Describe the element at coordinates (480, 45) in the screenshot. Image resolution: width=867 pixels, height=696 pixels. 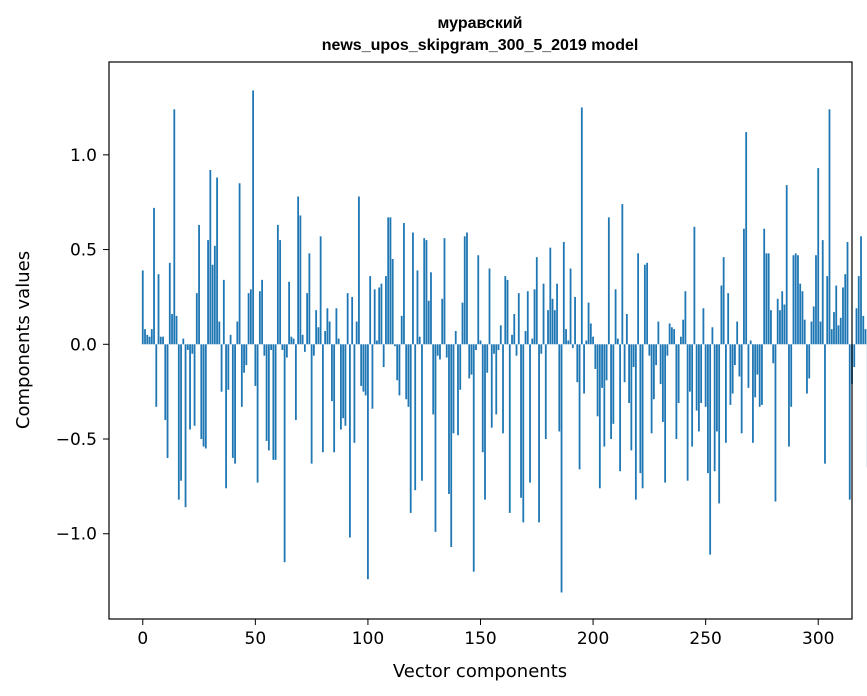
I see `chart-subtitle: news_upos_skipgram_300_5_2019 model` at that location.